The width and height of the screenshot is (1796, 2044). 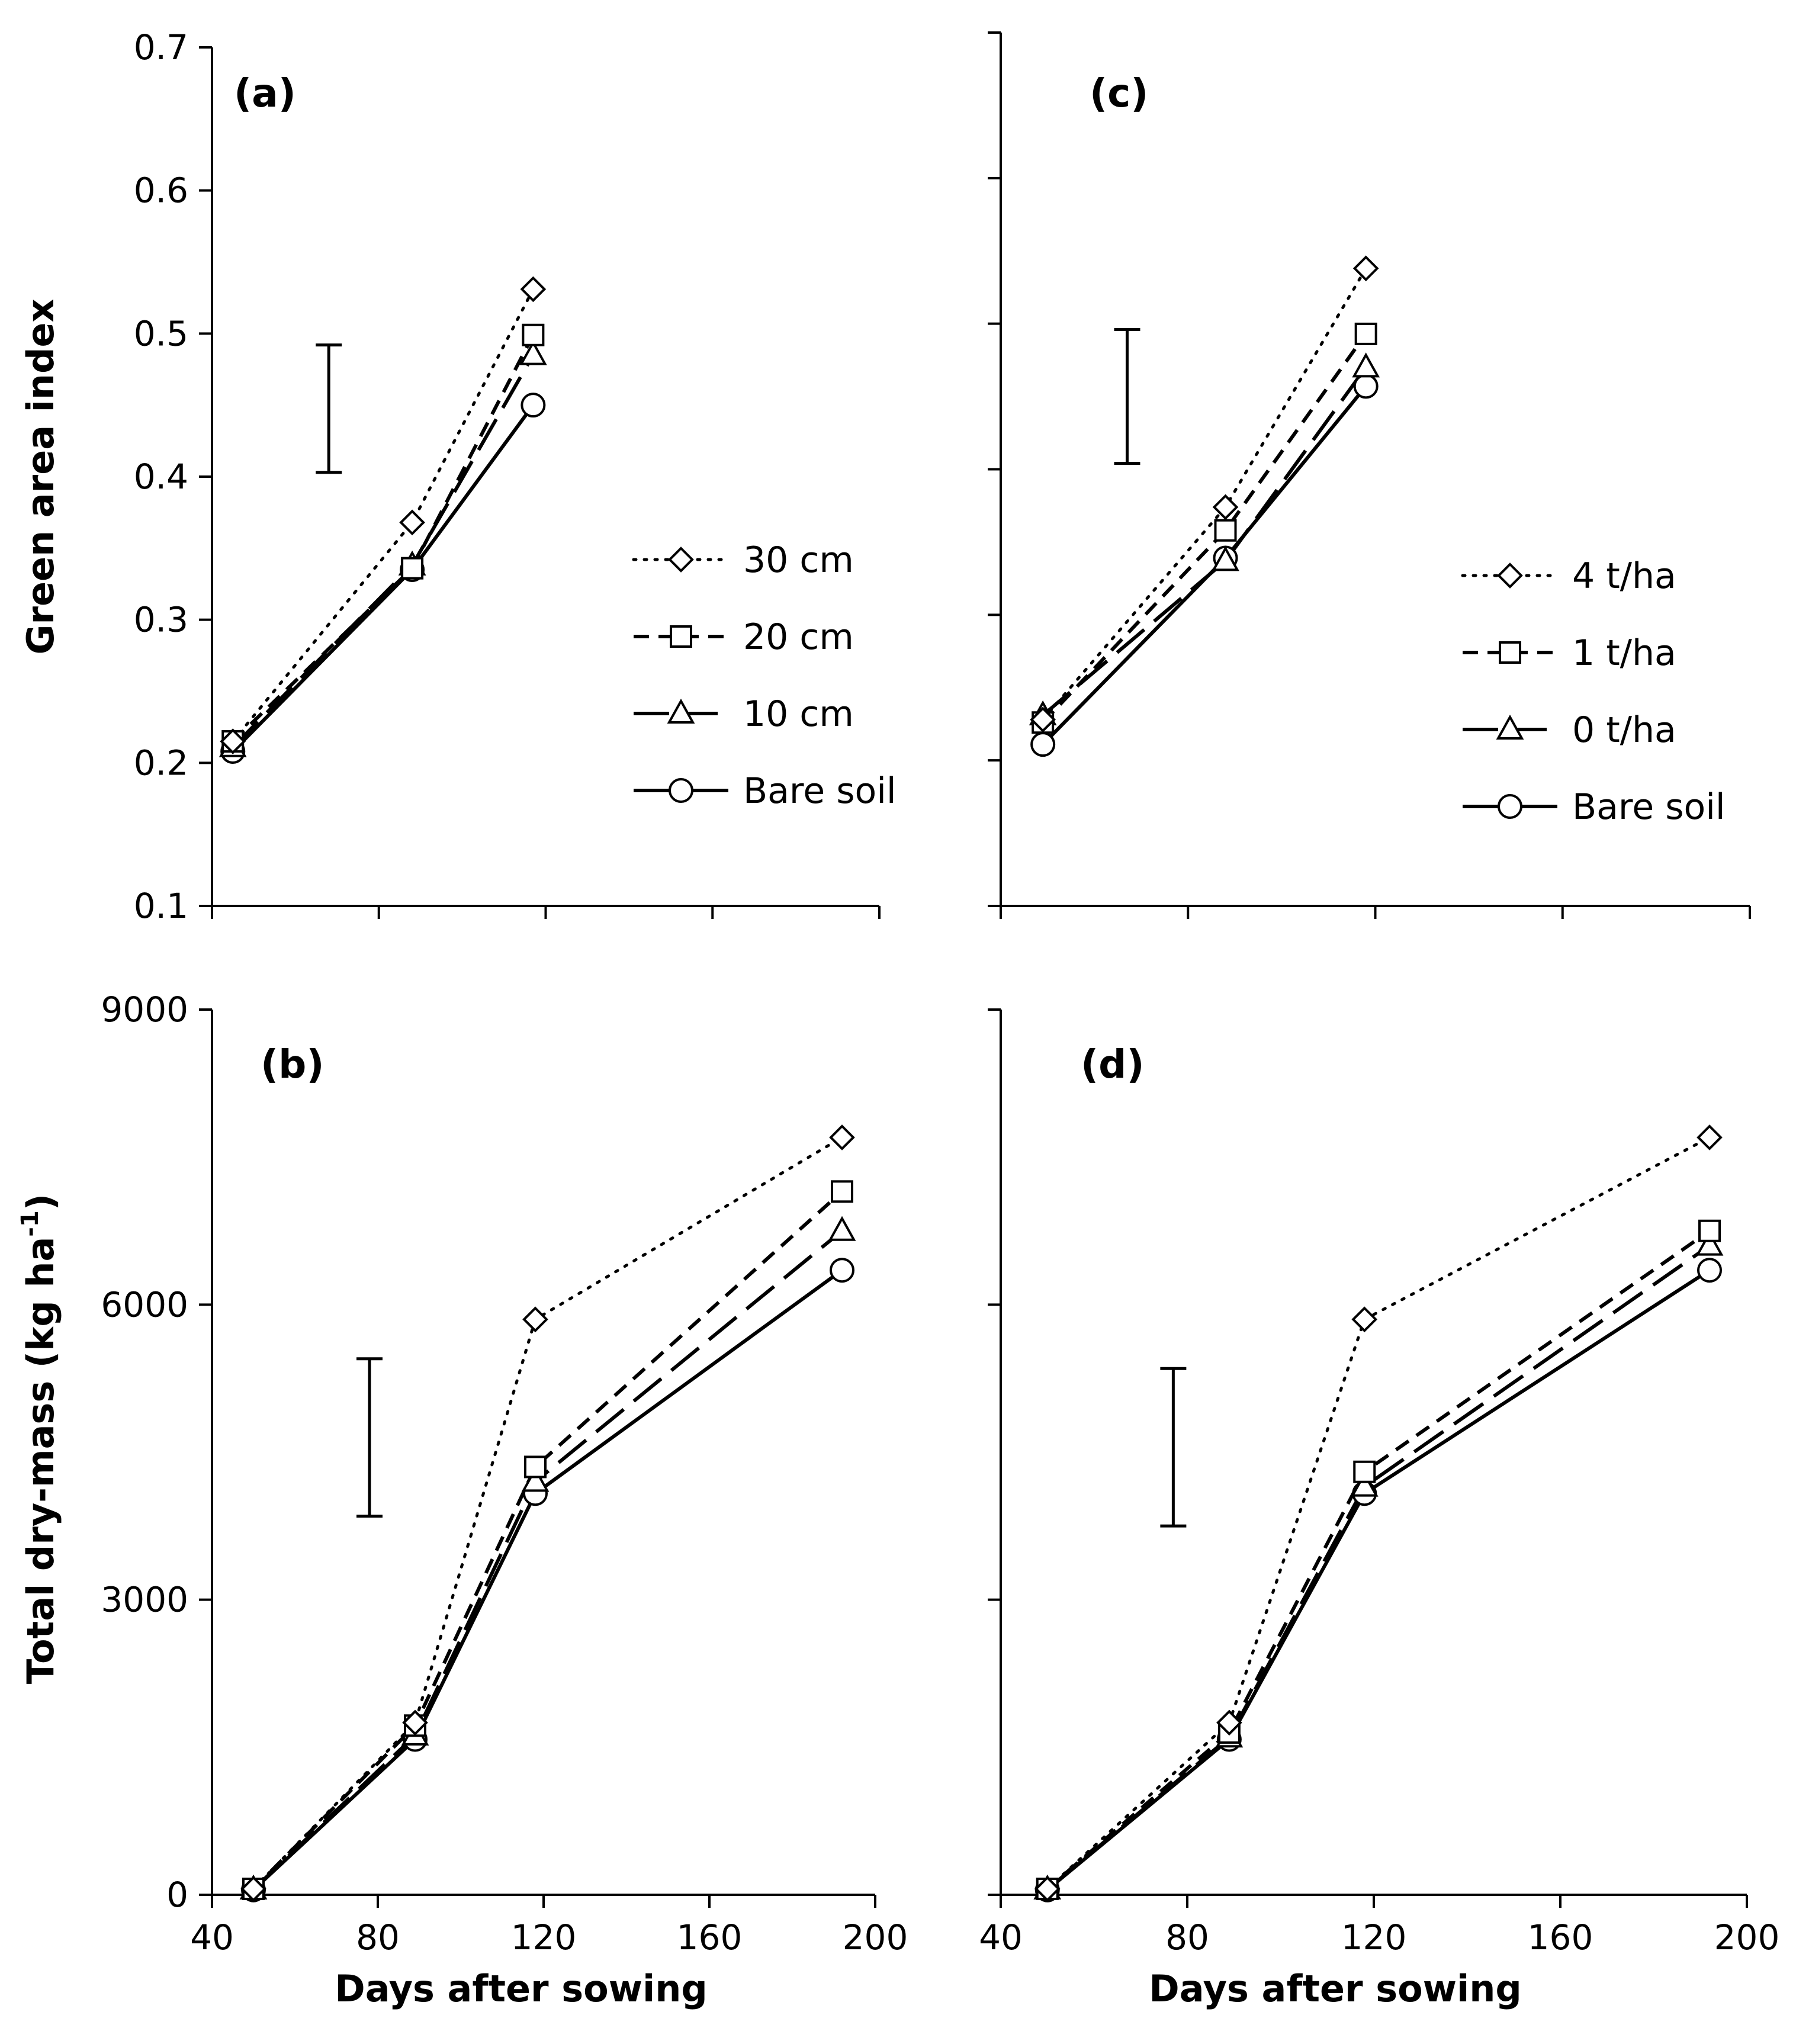 I want to click on y-axis-title-text: Green area index, so click(x=40, y=477).